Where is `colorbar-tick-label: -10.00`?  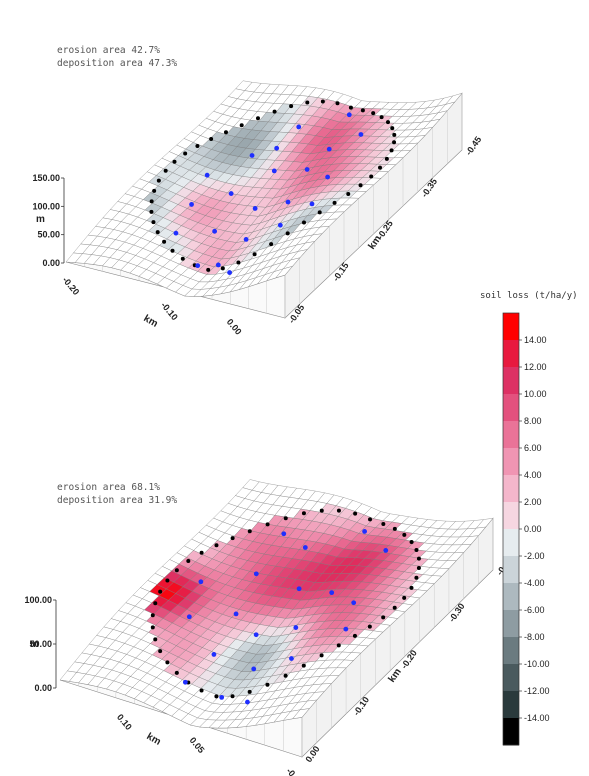
colorbar-tick-label: -10.00 is located at coordinates (537, 664).